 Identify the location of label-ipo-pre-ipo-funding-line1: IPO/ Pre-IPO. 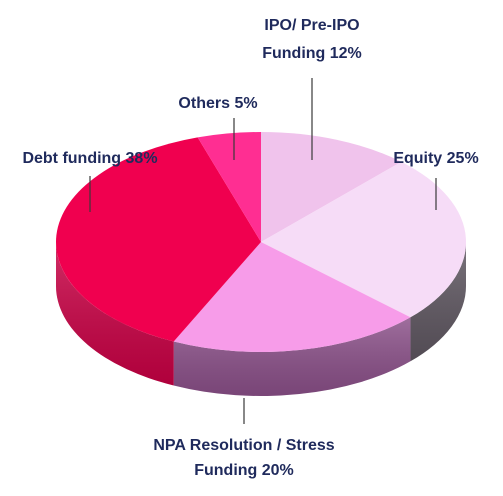
(311, 25).